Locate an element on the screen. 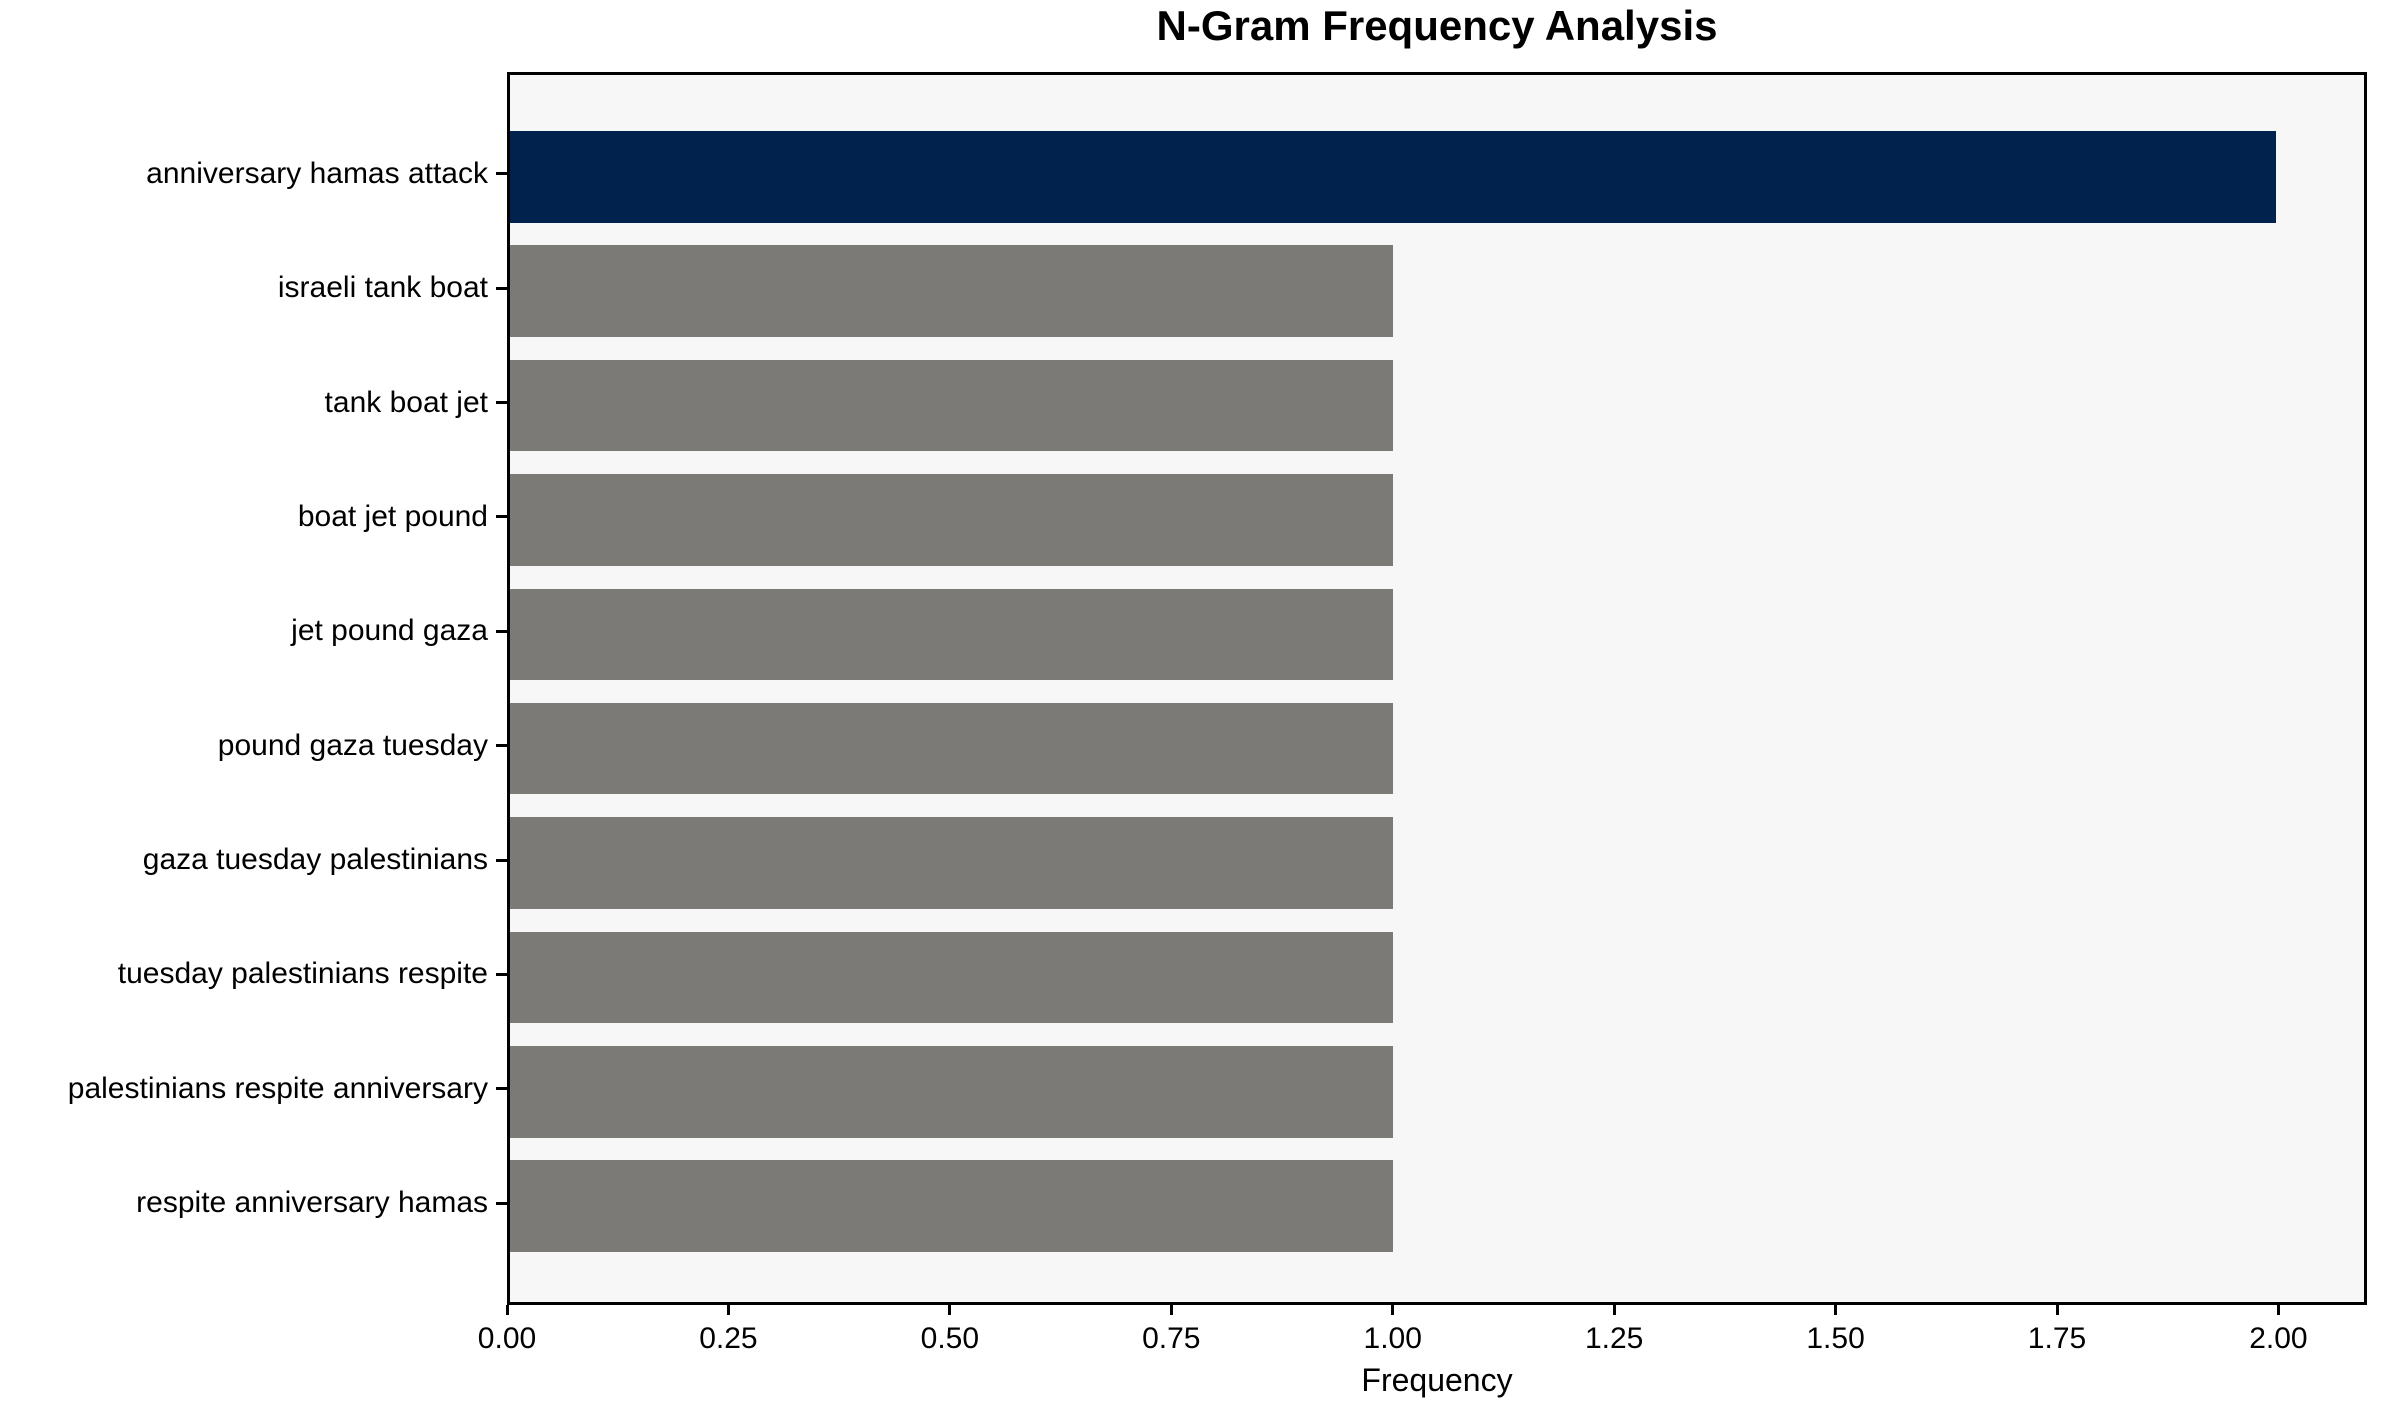  x-tick-label: 1.50 is located at coordinates (1835, 1338).